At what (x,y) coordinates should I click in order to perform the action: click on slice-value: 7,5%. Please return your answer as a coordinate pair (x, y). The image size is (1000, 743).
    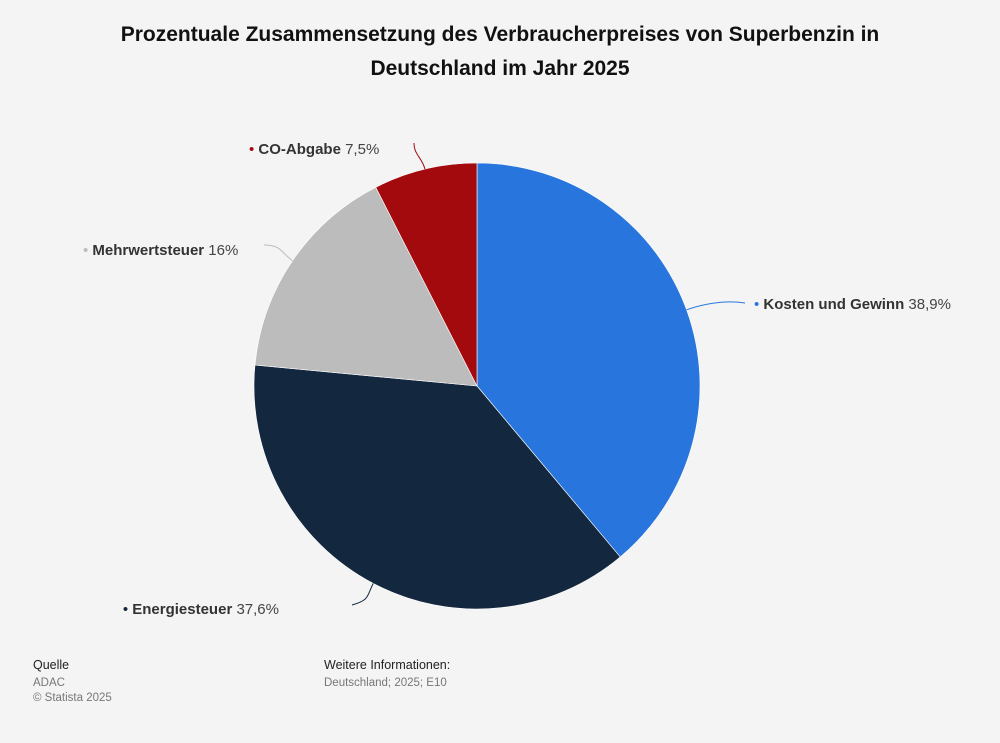
    Looking at the image, I should click on (362, 149).